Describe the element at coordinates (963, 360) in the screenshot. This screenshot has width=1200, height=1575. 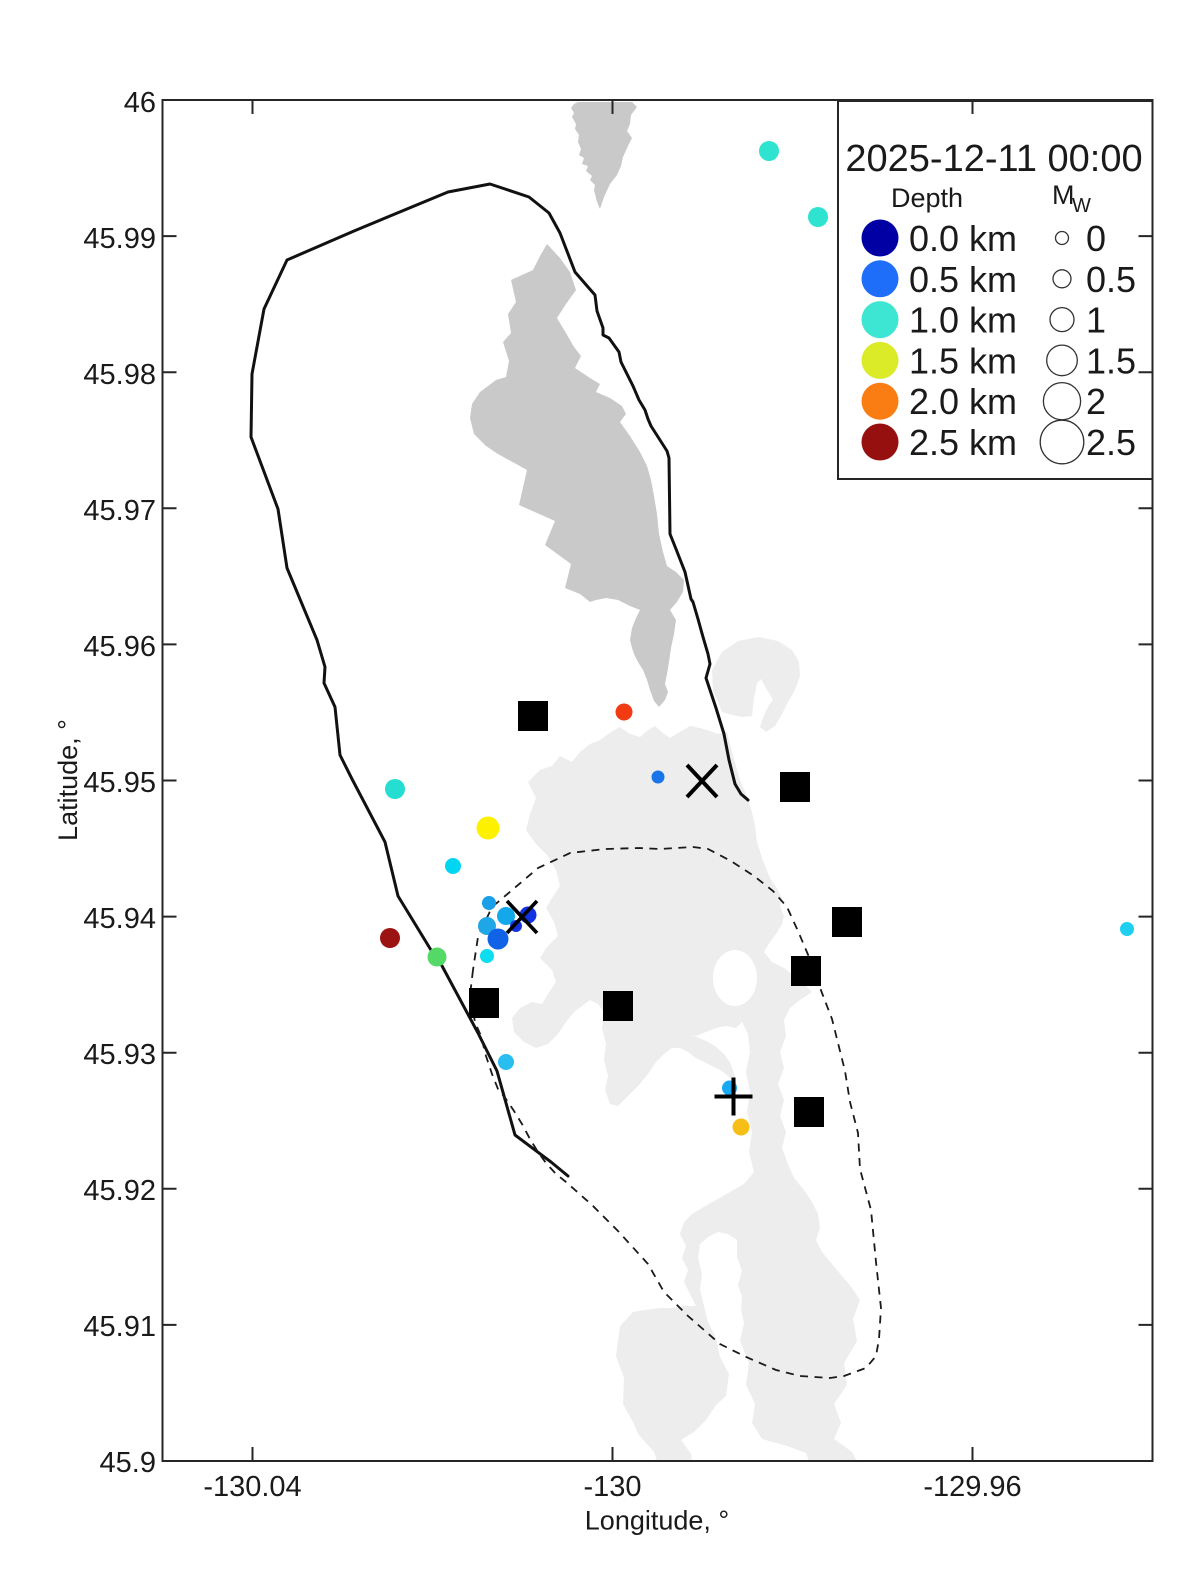
I see `svg-text: 1.5 km` at that location.